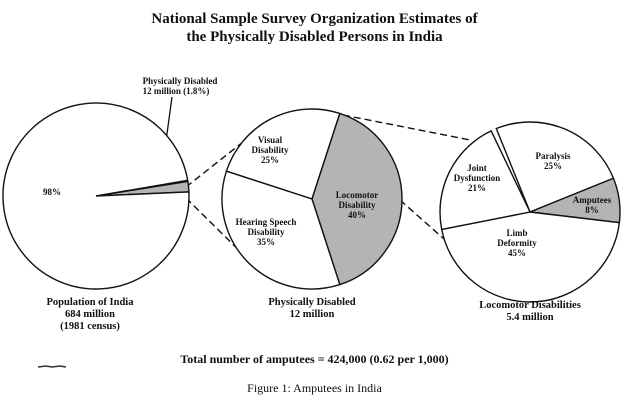 The image size is (629, 406). I want to click on mark, so click(52, 366).